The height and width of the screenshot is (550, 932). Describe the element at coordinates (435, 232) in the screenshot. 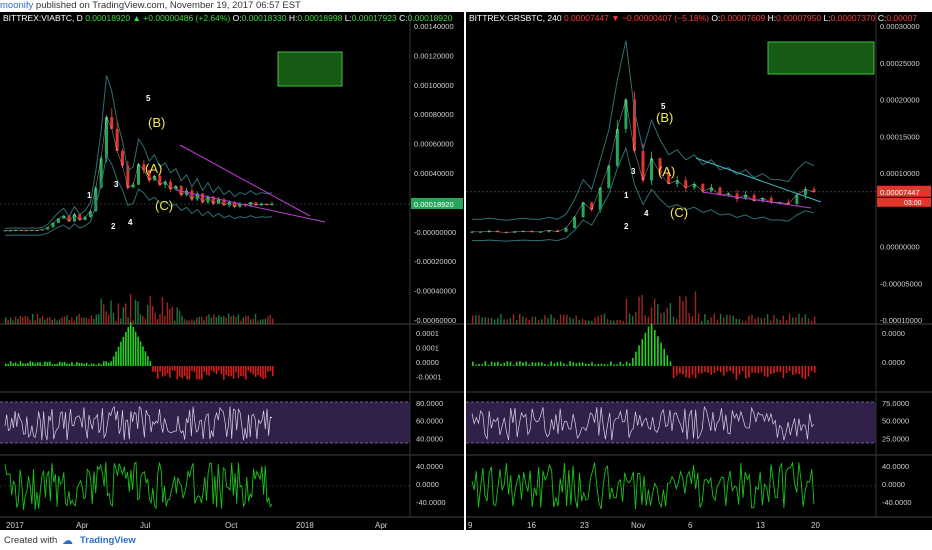

I see `price-tick-label: -0.00000000` at that location.